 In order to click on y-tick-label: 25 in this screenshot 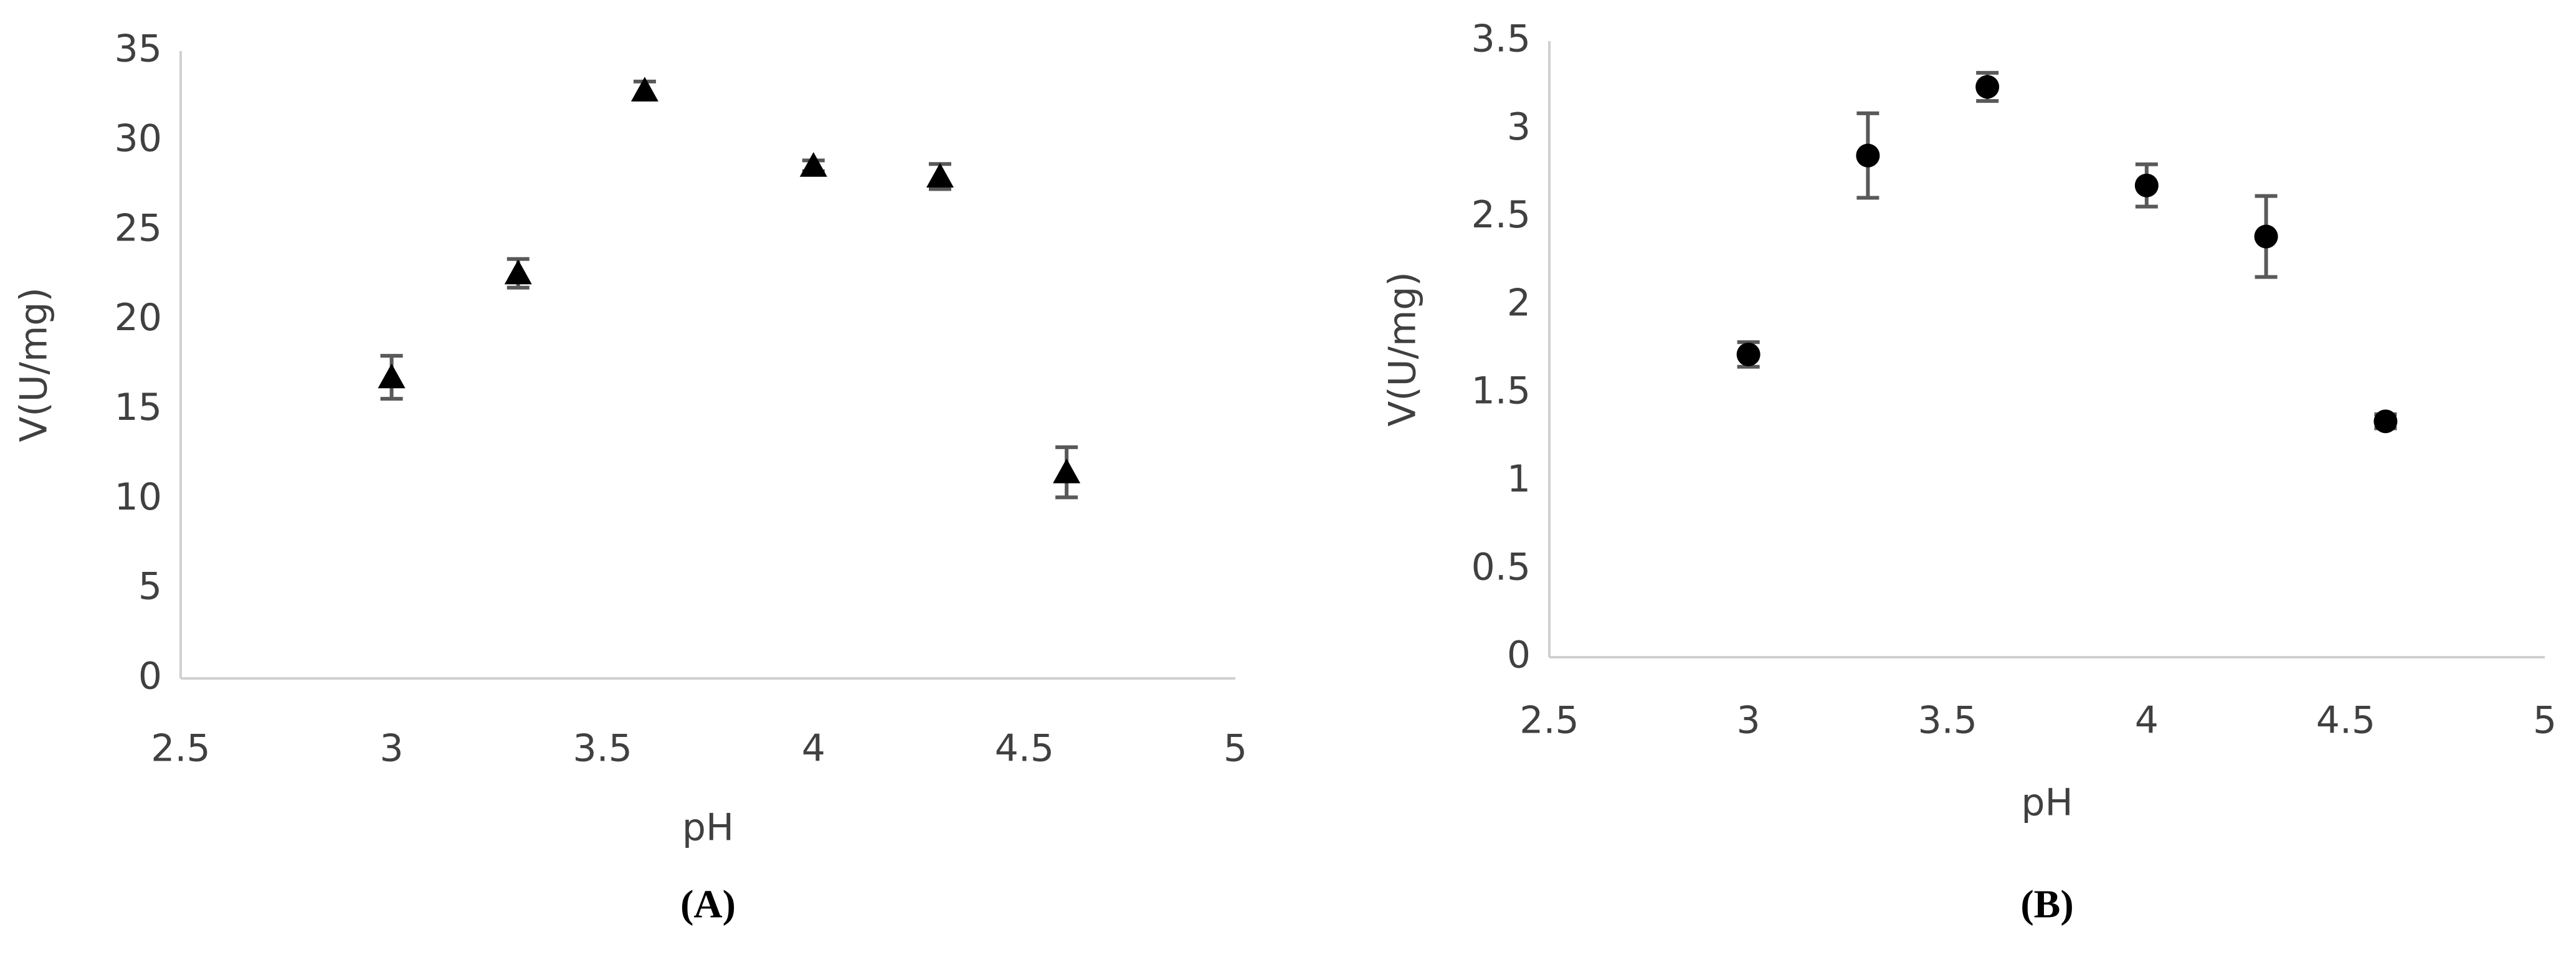, I will do `click(138, 228)`.